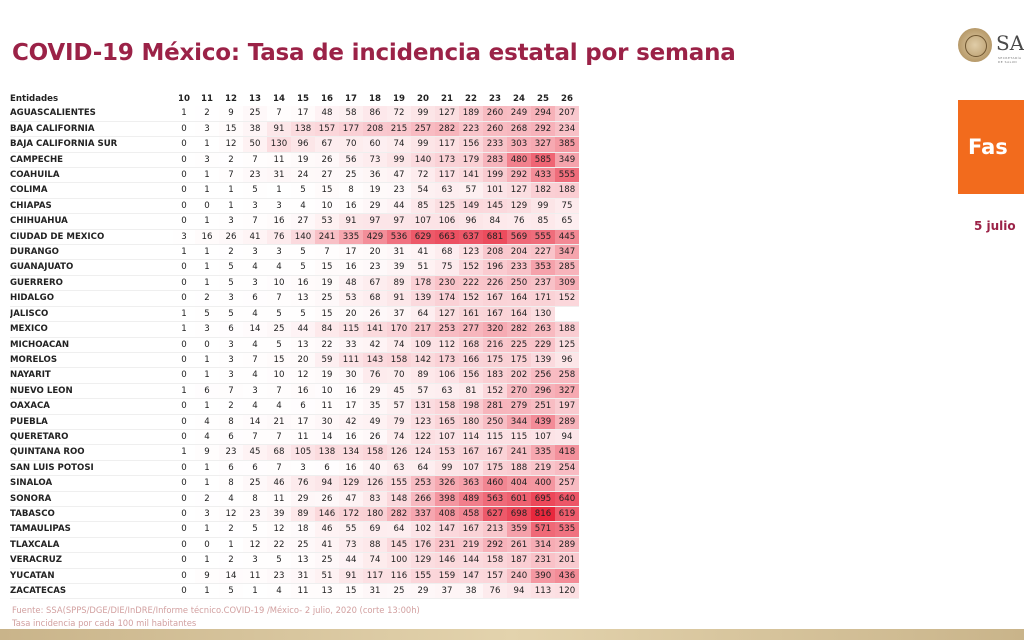 The height and width of the screenshot is (640, 1024). I want to click on rate-cell: 26, so click(375, 314).